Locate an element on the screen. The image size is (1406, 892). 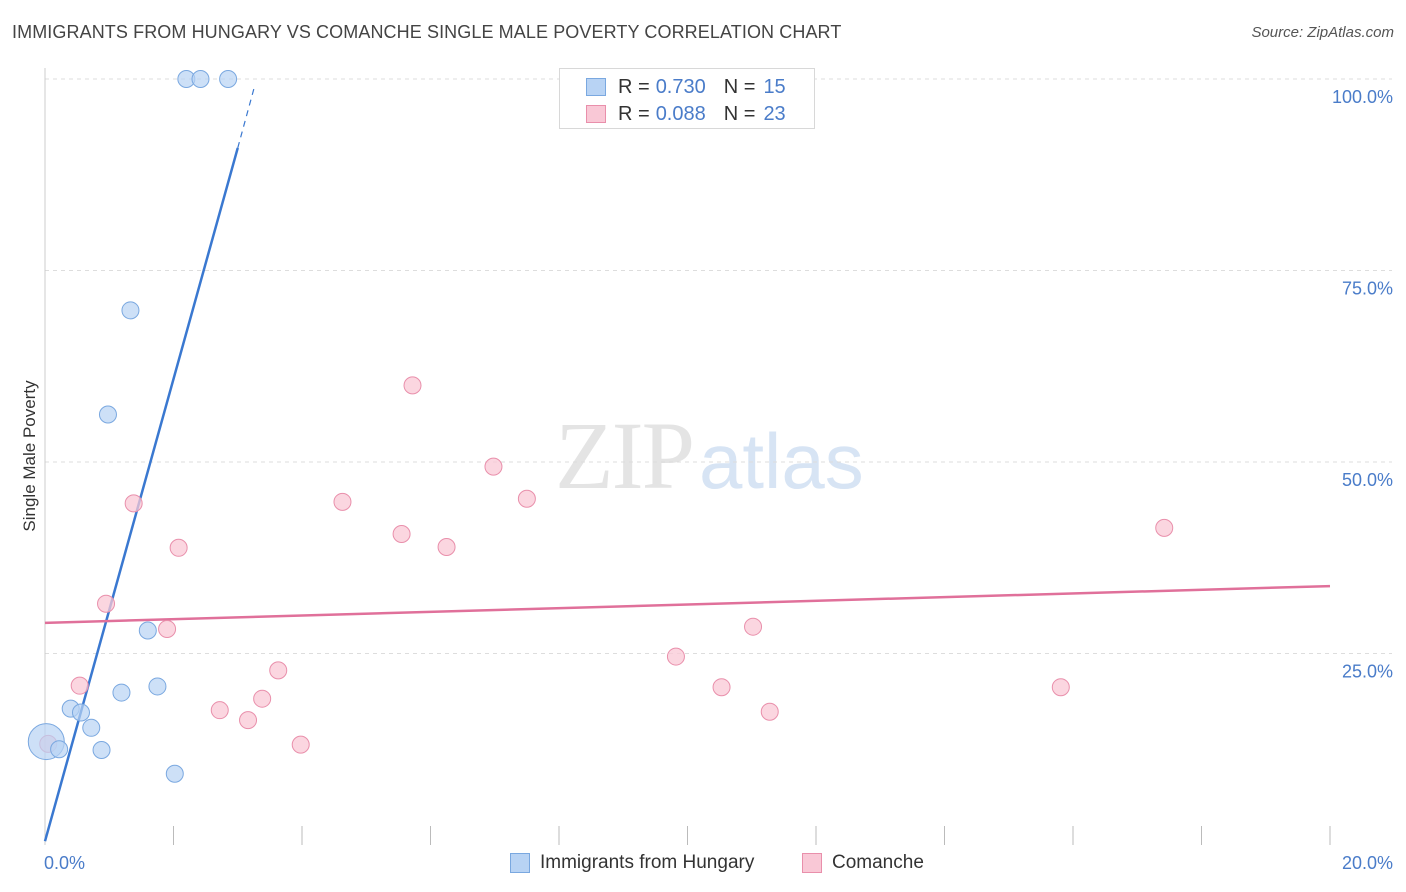
x-tick-label: 0.0% is located at coordinates (64, 863).